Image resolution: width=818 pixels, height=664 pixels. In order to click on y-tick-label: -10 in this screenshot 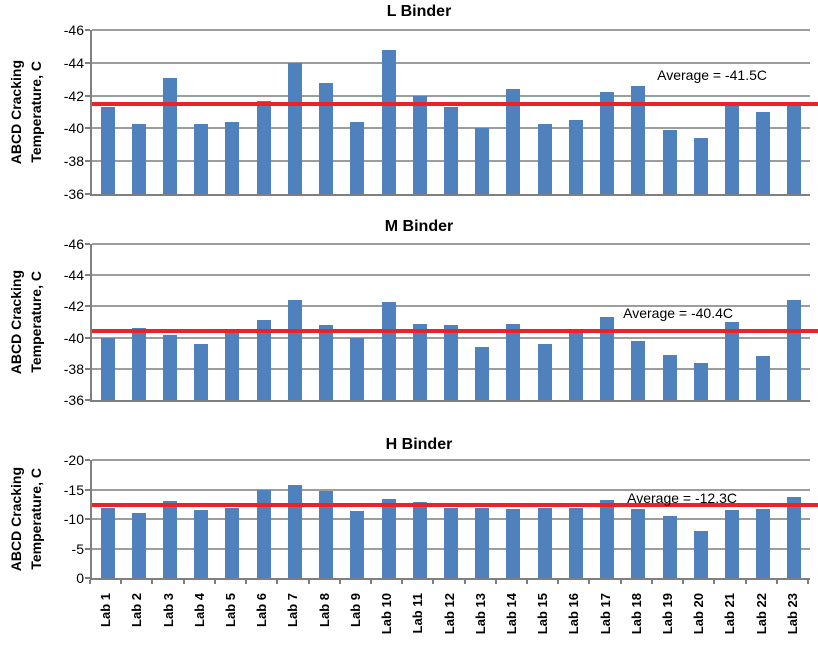, I will do `click(73, 519)`.